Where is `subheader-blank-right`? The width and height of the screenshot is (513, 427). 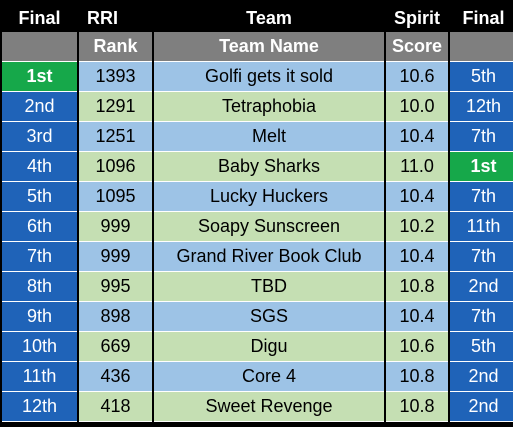
subheader-blank-right is located at coordinates (481, 47).